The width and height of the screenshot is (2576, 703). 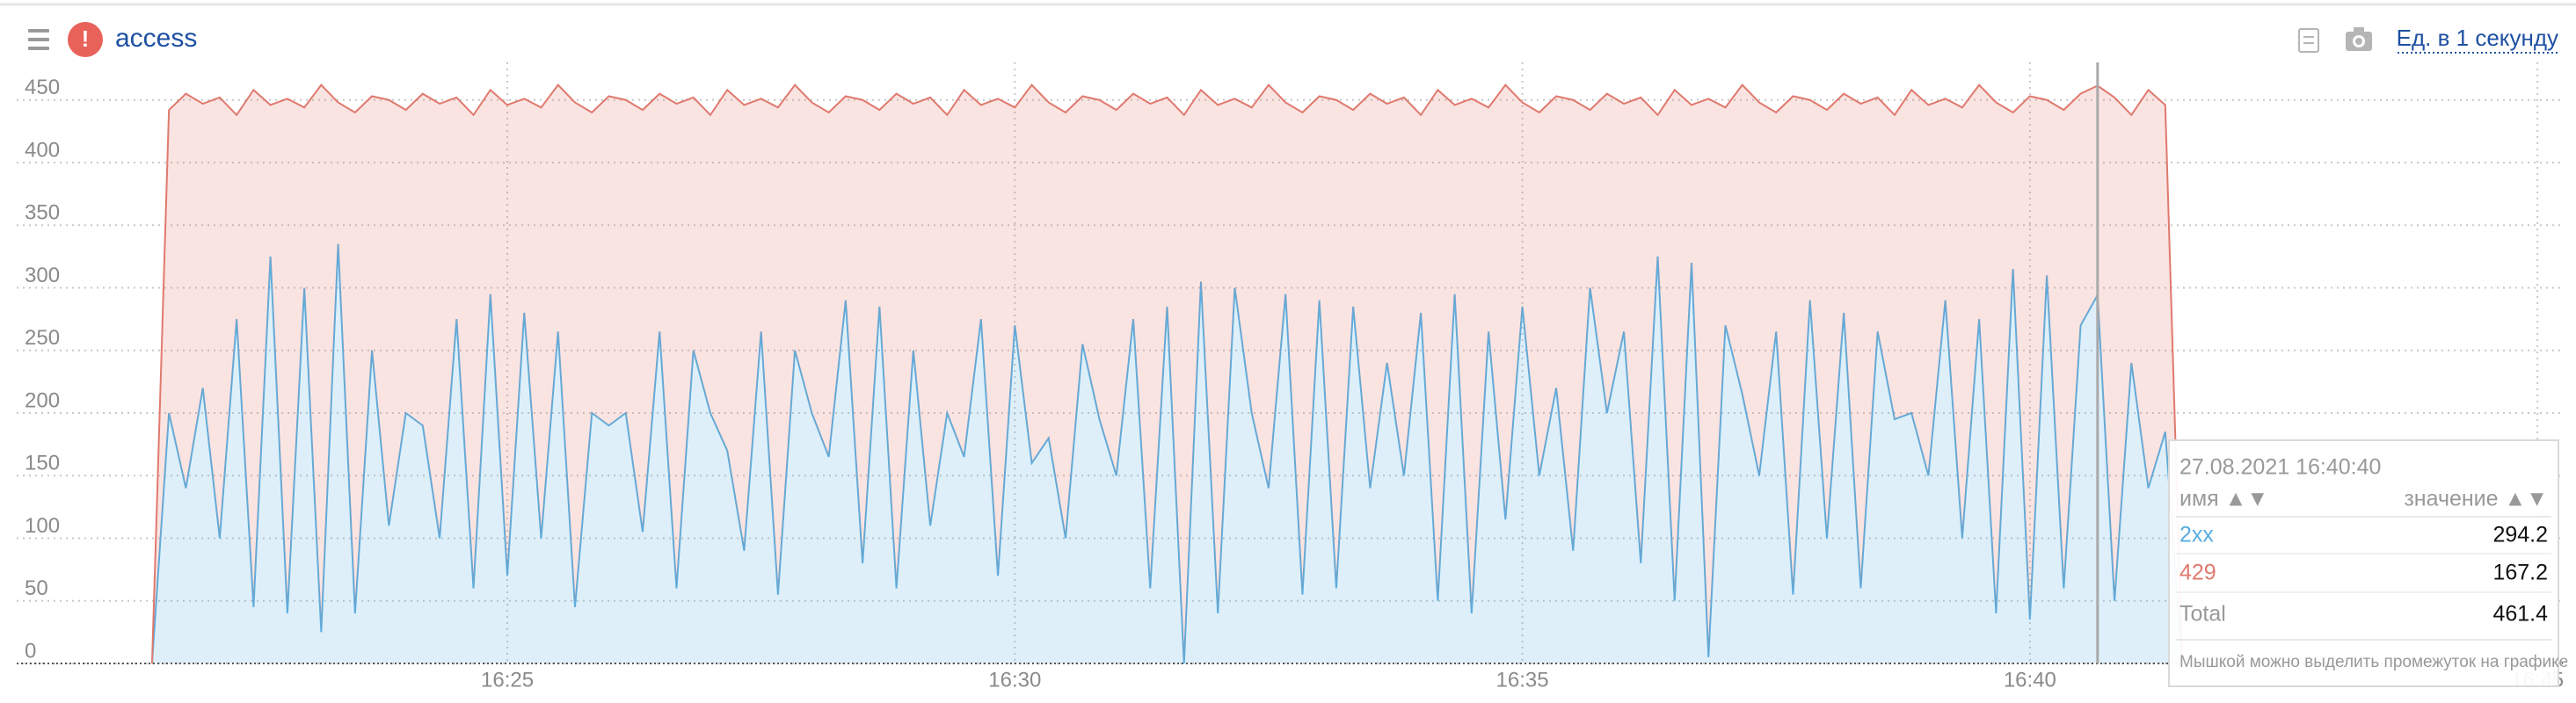 What do you see at coordinates (2477, 38) in the screenshot?
I see `units-link: Ед. в 1 секунду` at bounding box center [2477, 38].